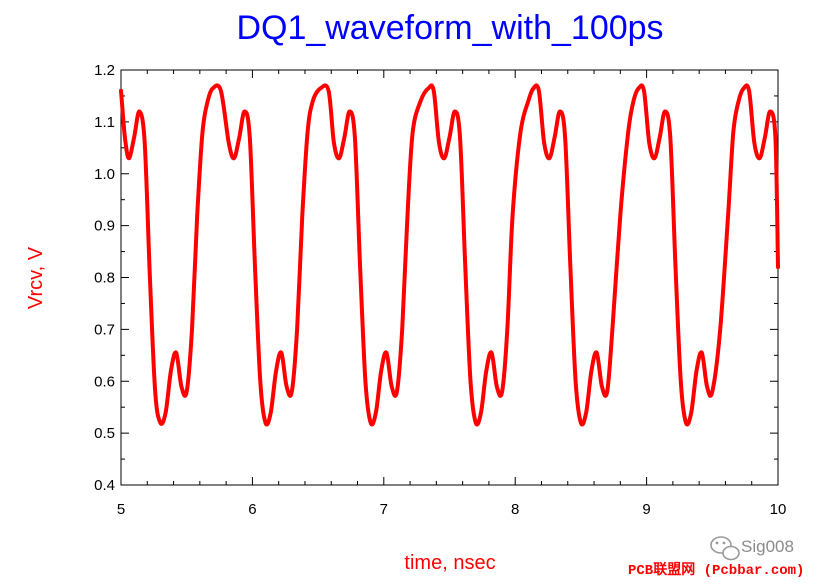 Image resolution: width=827 pixels, height=583 pixels. What do you see at coordinates (778, 509) in the screenshot?
I see `x-tick-label: 10` at bounding box center [778, 509].